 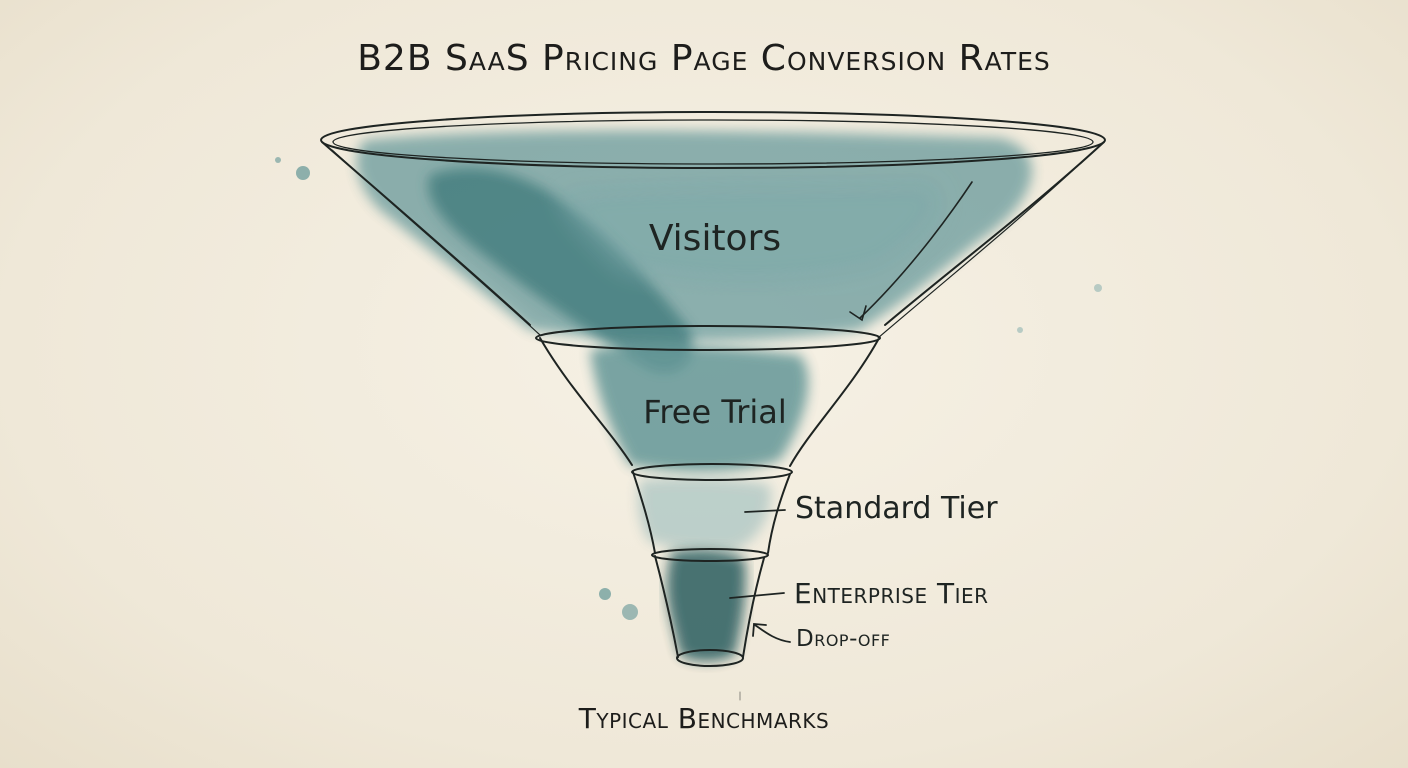 I want to click on label-leaders, so click(x=760, y=576).